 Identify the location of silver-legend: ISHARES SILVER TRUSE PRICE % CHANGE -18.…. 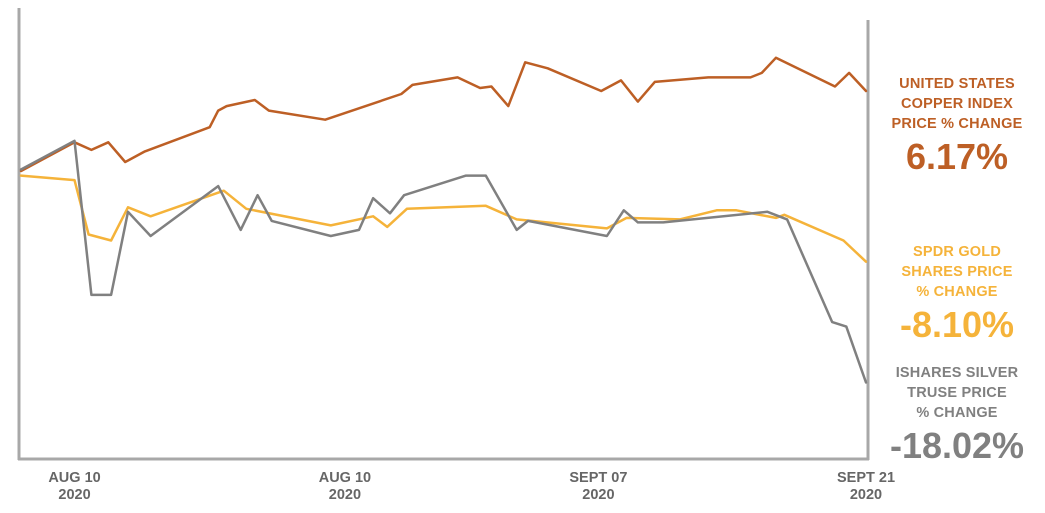
(957, 415).